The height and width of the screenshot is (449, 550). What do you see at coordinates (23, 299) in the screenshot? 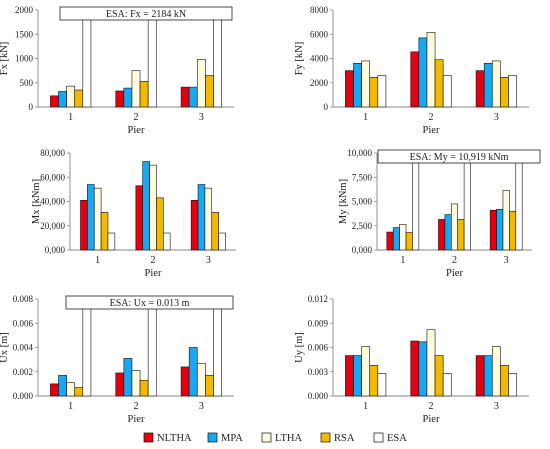
I see `y-tick-label: 0.008` at bounding box center [23, 299].